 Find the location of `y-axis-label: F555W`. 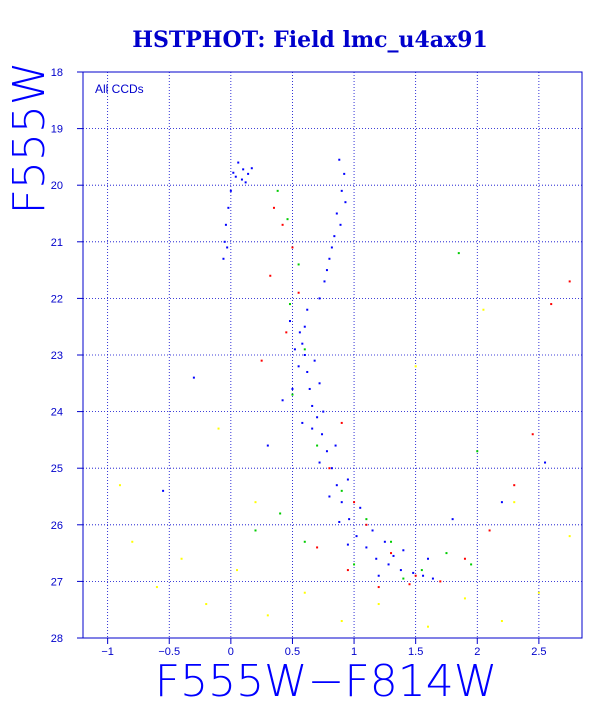

y-axis-label: F555W is located at coordinates (29, 138).